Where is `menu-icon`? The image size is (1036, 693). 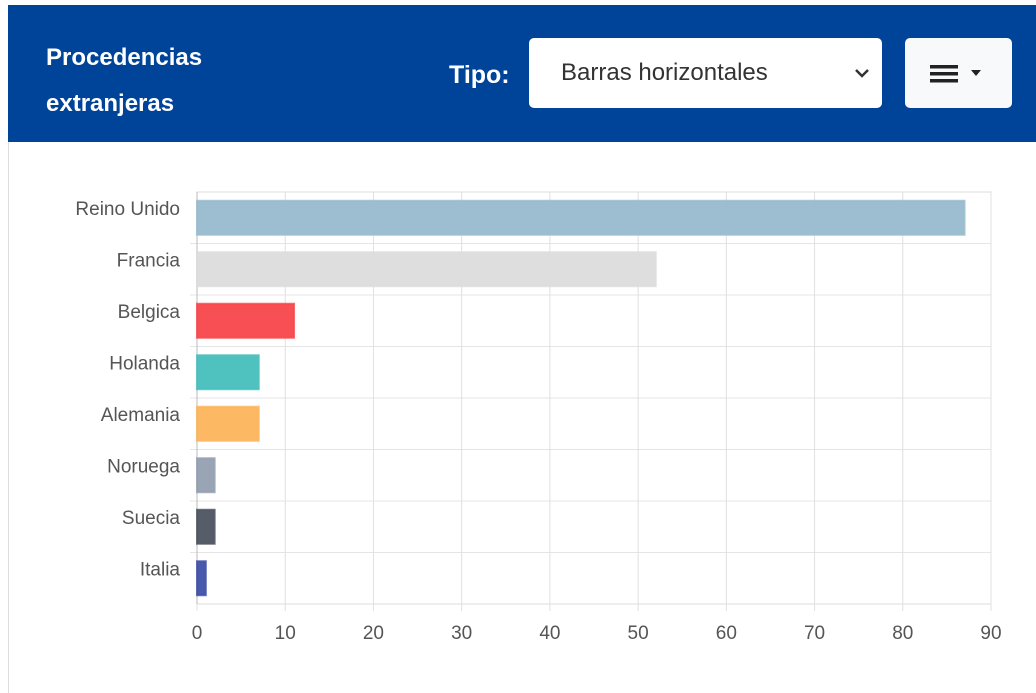 menu-icon is located at coordinates (955, 74).